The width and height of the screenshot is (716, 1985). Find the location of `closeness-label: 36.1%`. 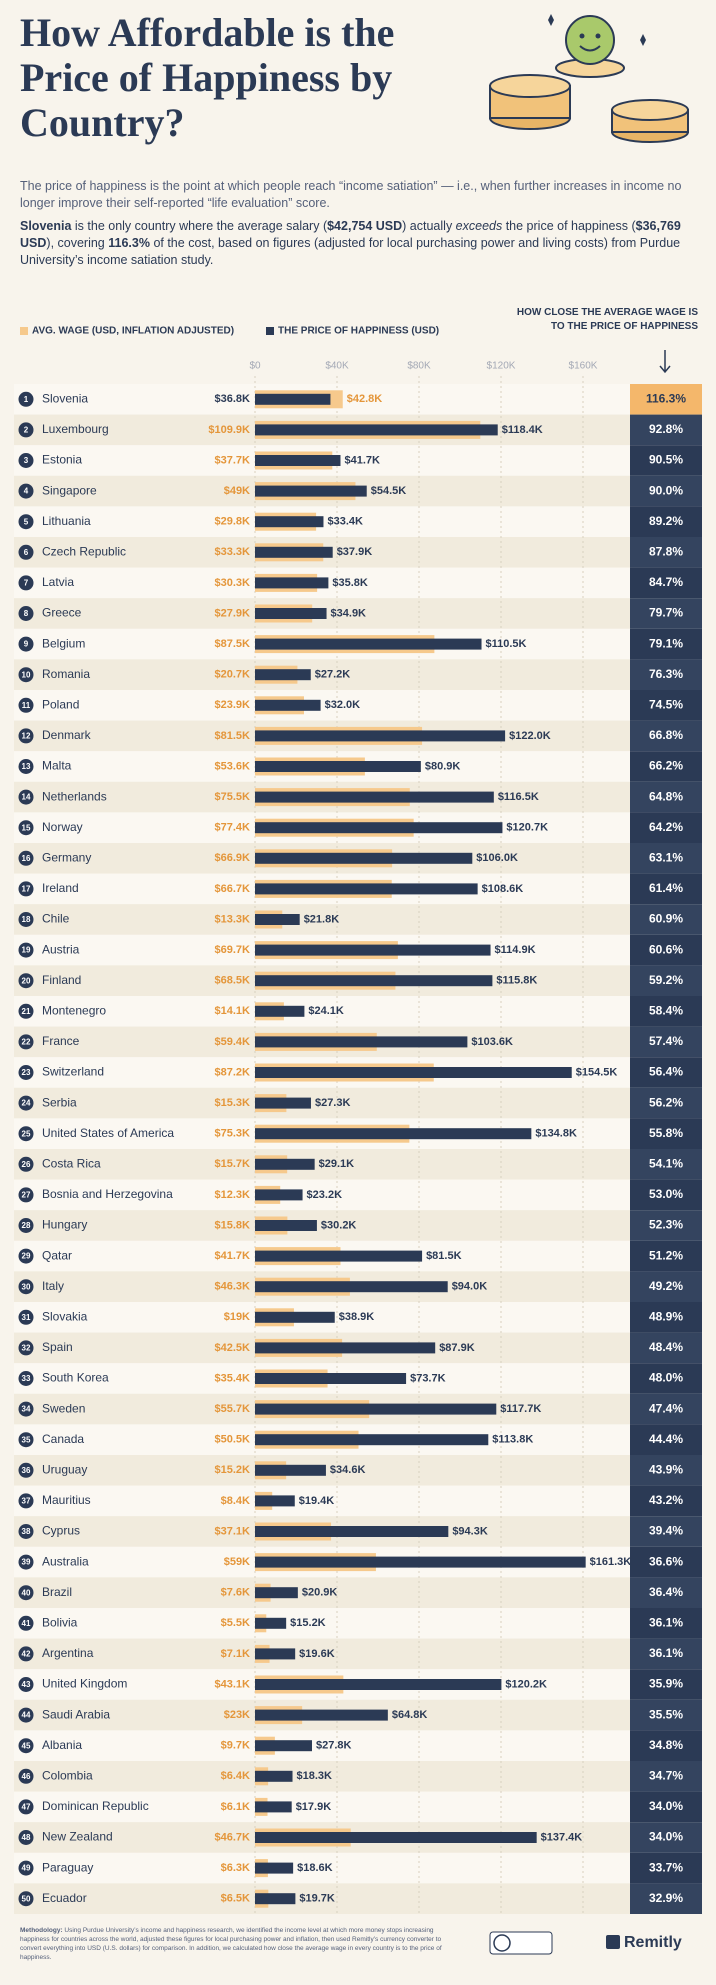

closeness-label: 36.1% is located at coordinates (666, 1622).